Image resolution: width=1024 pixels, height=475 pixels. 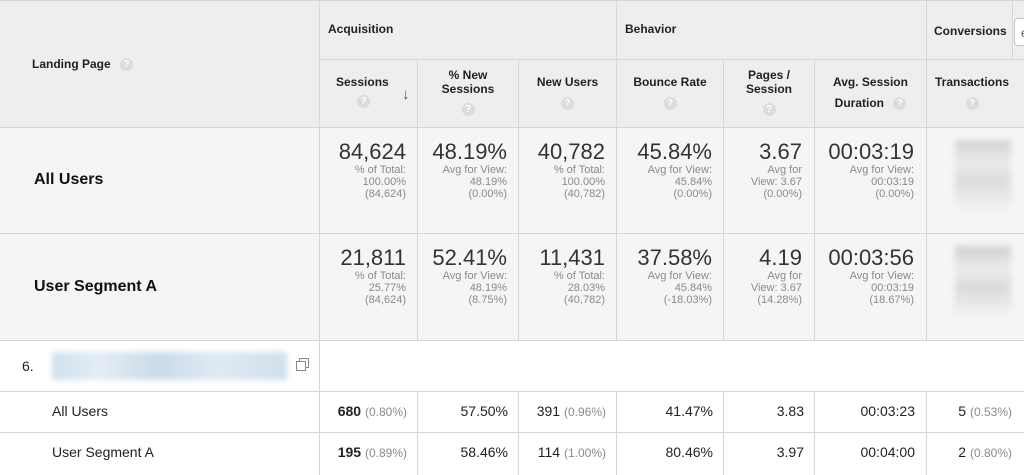 What do you see at coordinates (990, 453) in the screenshot?
I see `cell-percent: (0.80%)` at bounding box center [990, 453].